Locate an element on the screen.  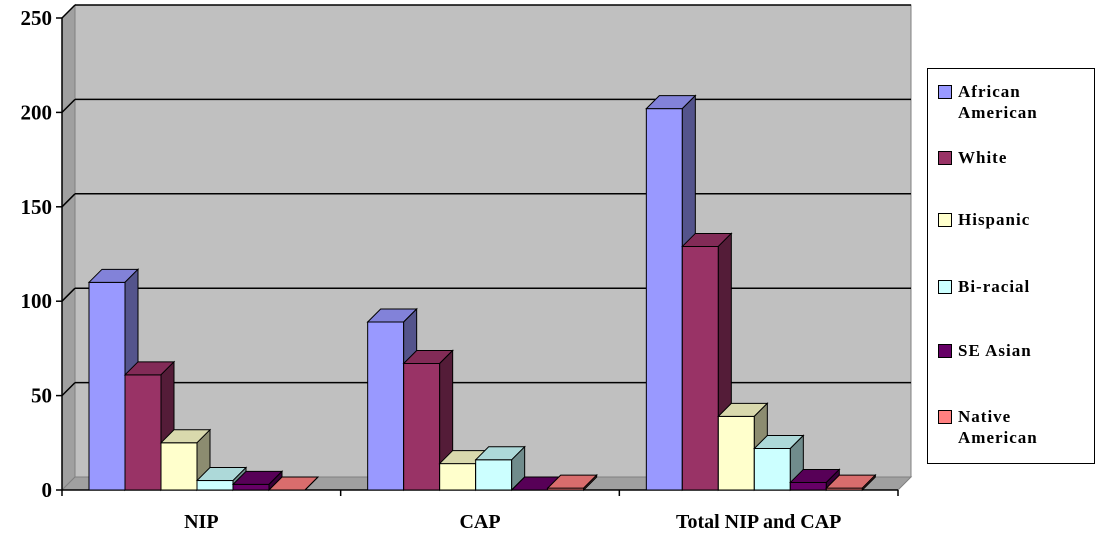
x-category-label: NIP is located at coordinates (201, 522).